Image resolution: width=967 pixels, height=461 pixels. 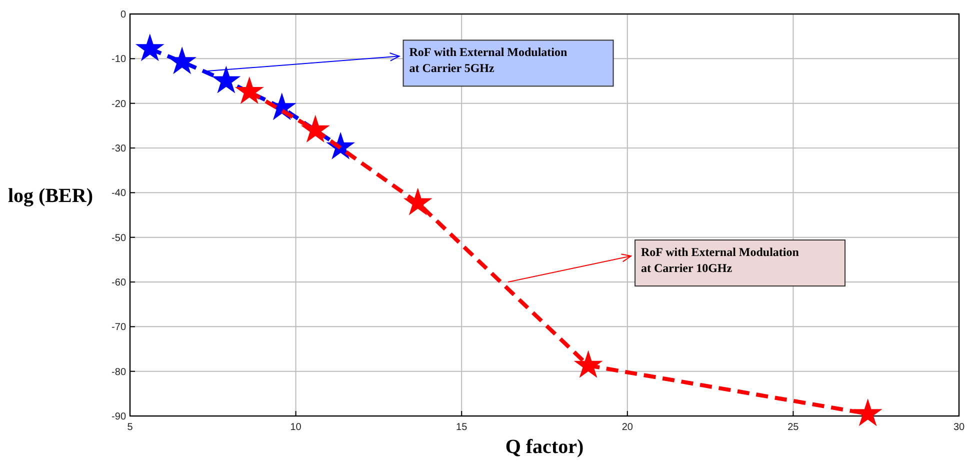 I want to click on y-tick-label: -20, so click(x=119, y=104).